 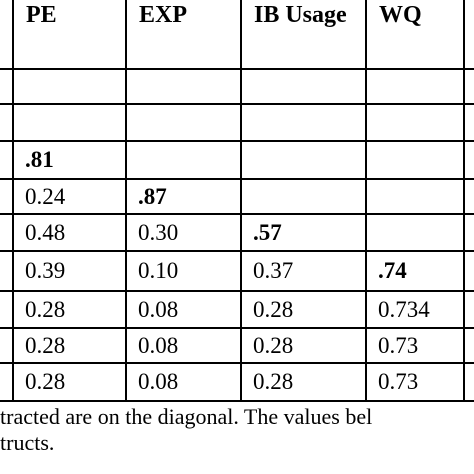 I want to click on table-cell: .87, so click(x=152, y=196).